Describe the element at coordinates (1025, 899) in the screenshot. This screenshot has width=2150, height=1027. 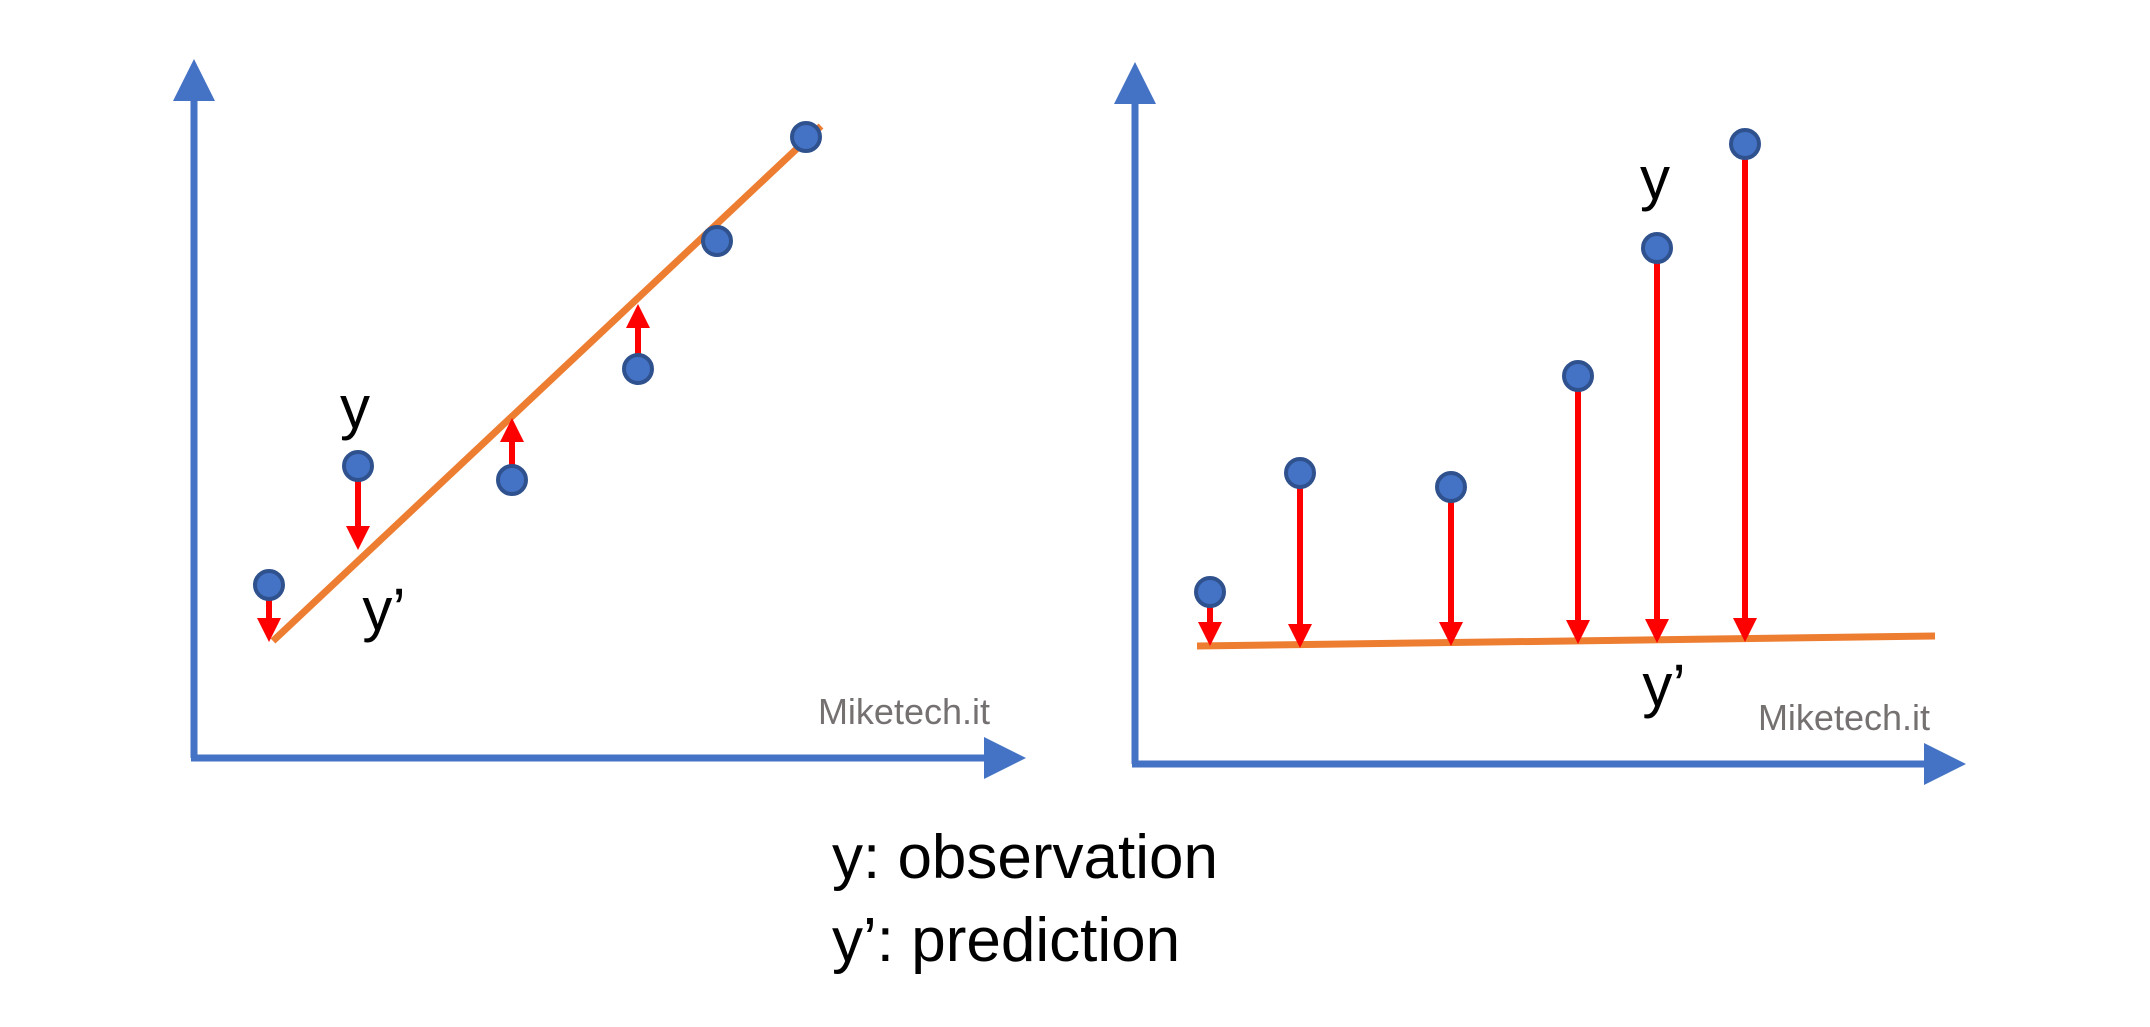
I see `legend: y: observation y’: prediction` at that location.